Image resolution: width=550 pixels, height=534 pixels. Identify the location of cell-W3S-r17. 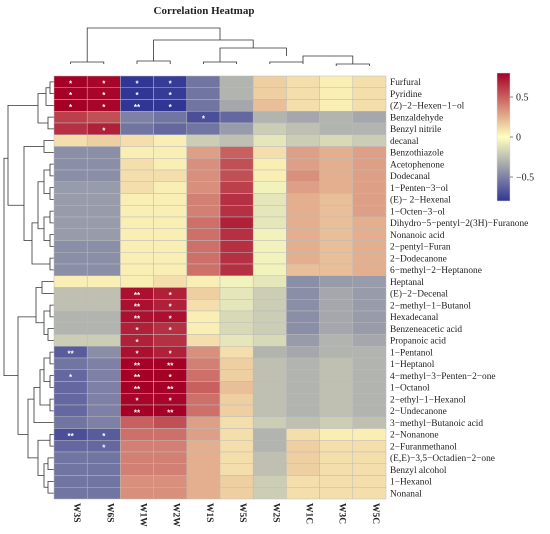
(70, 269).